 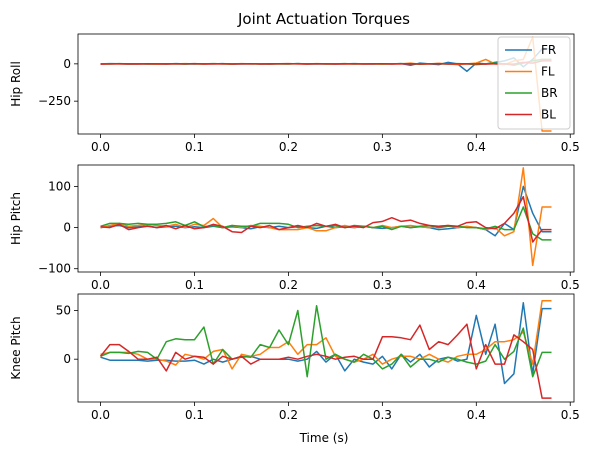 I want to click on legend: FR FL BR BL, so click(x=534, y=83).